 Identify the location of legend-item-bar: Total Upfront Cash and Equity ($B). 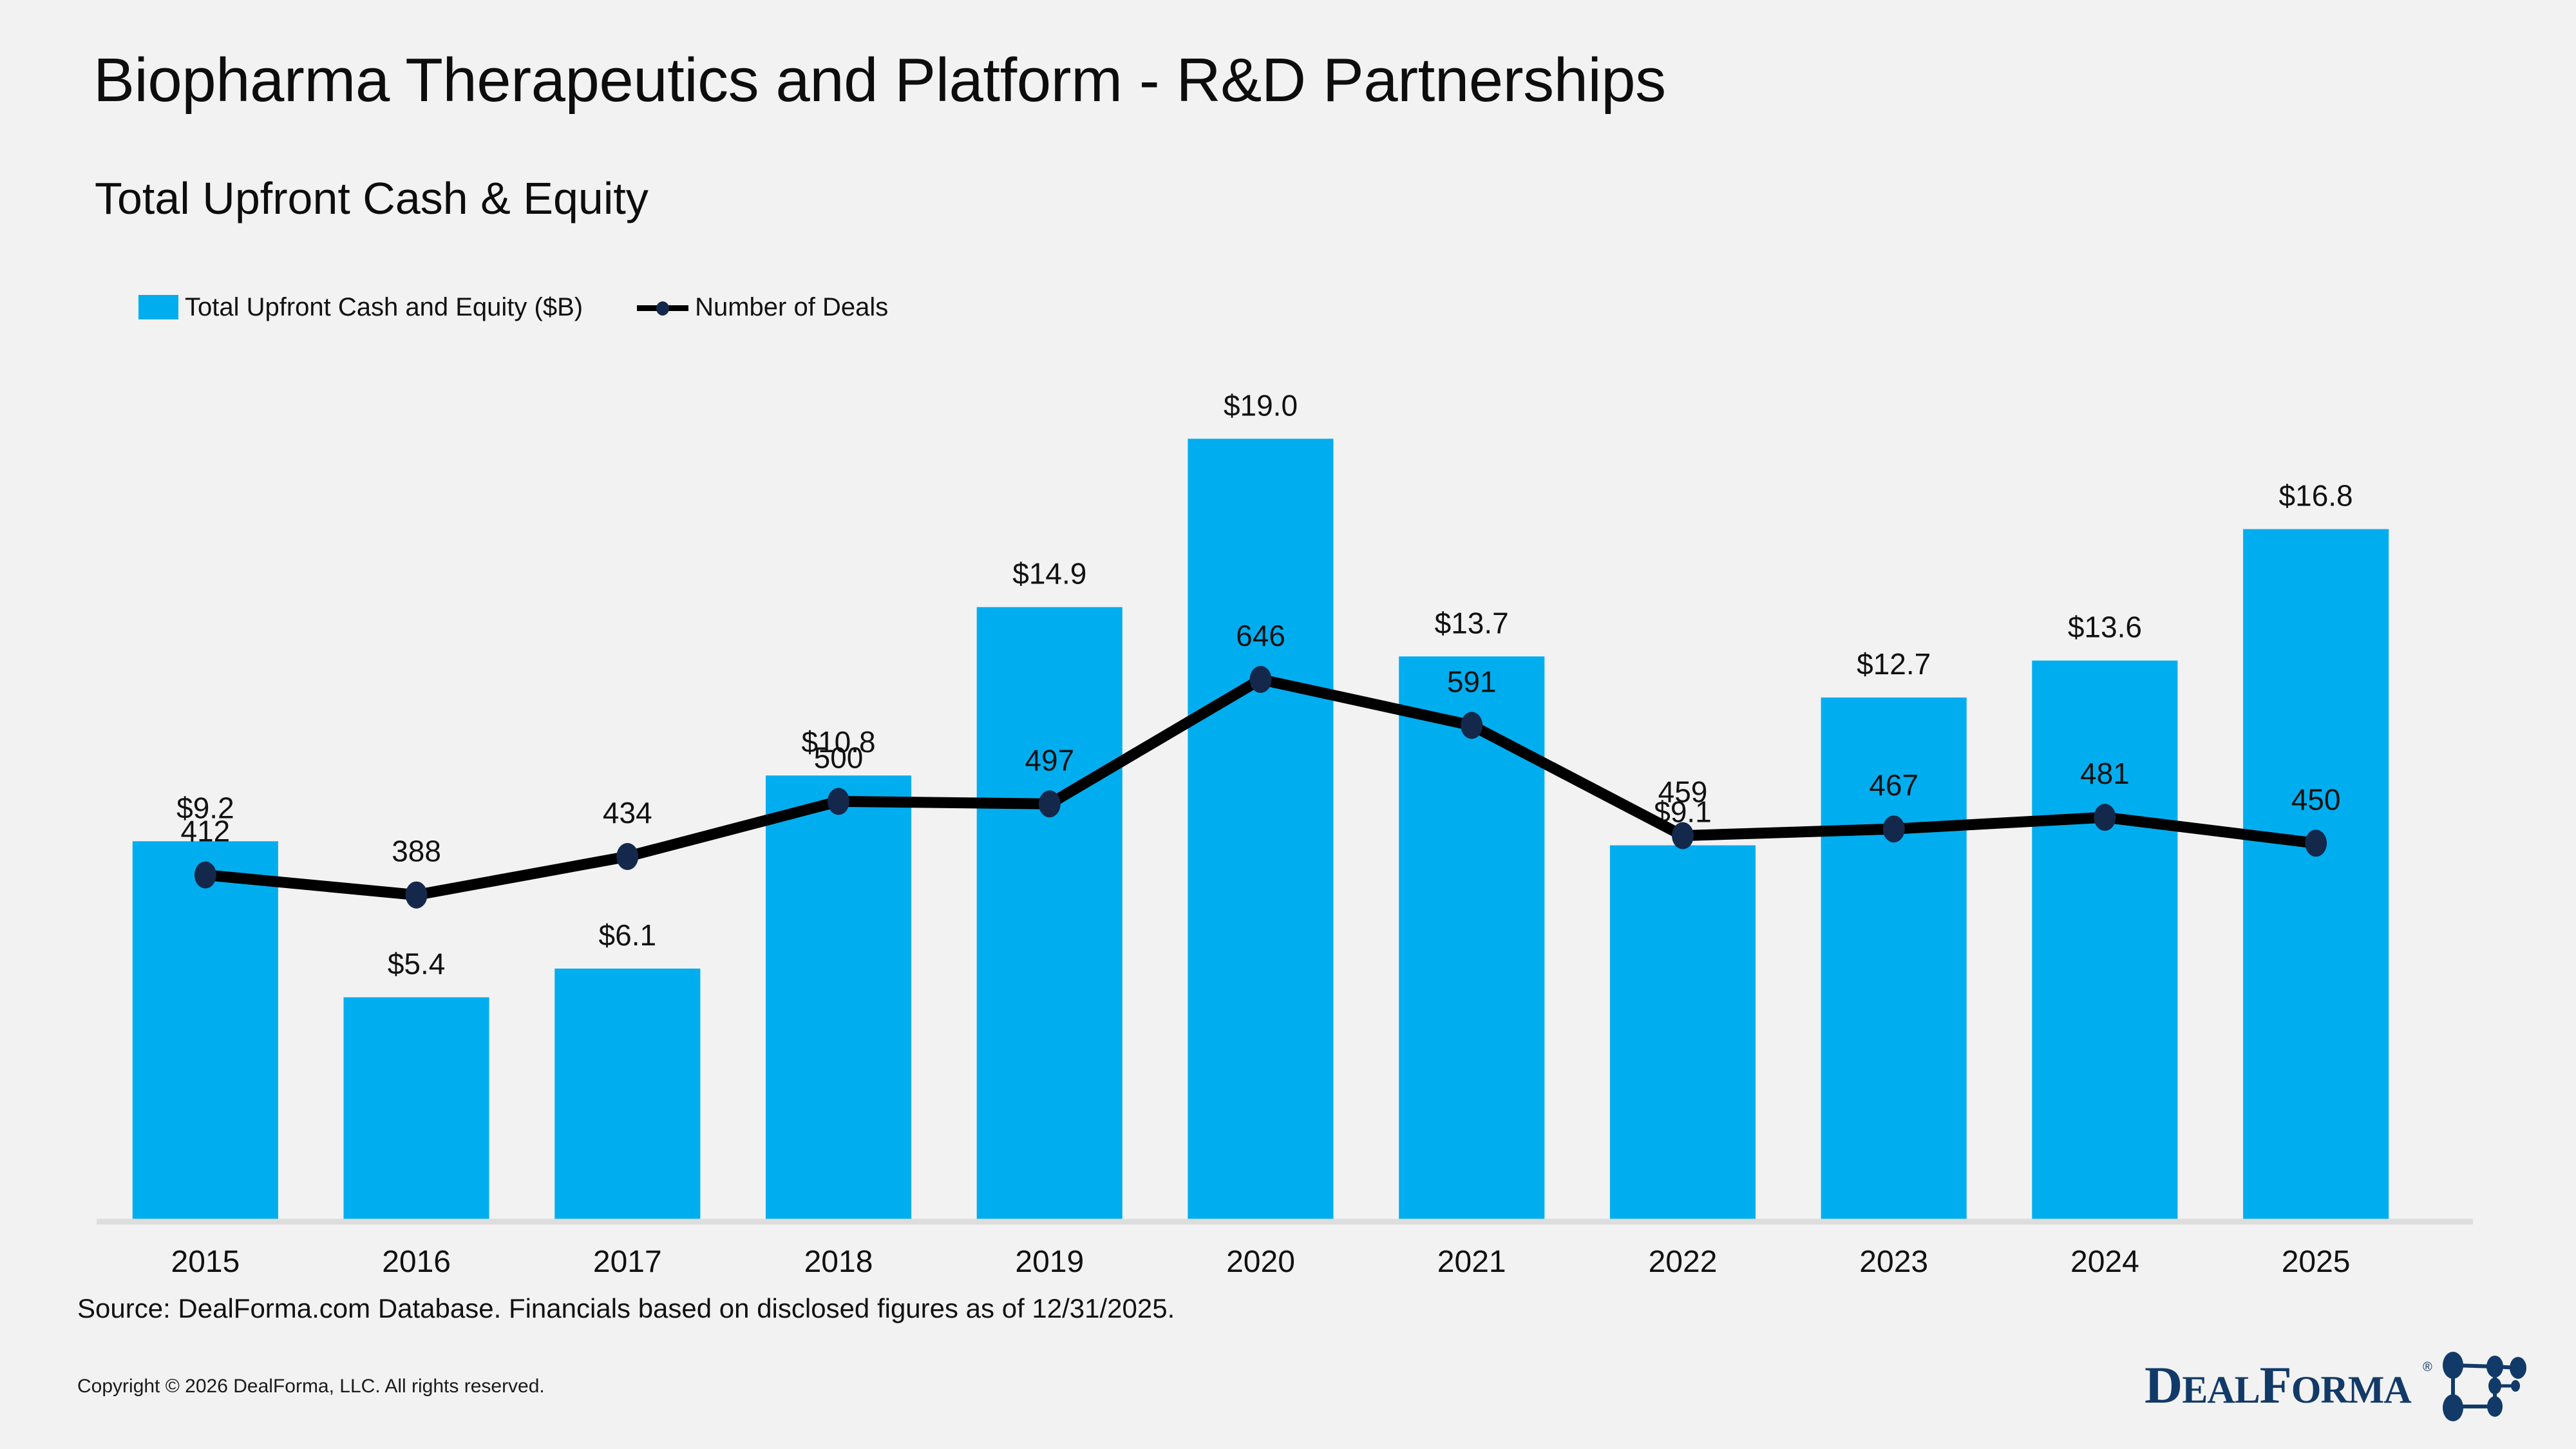
(361, 307).